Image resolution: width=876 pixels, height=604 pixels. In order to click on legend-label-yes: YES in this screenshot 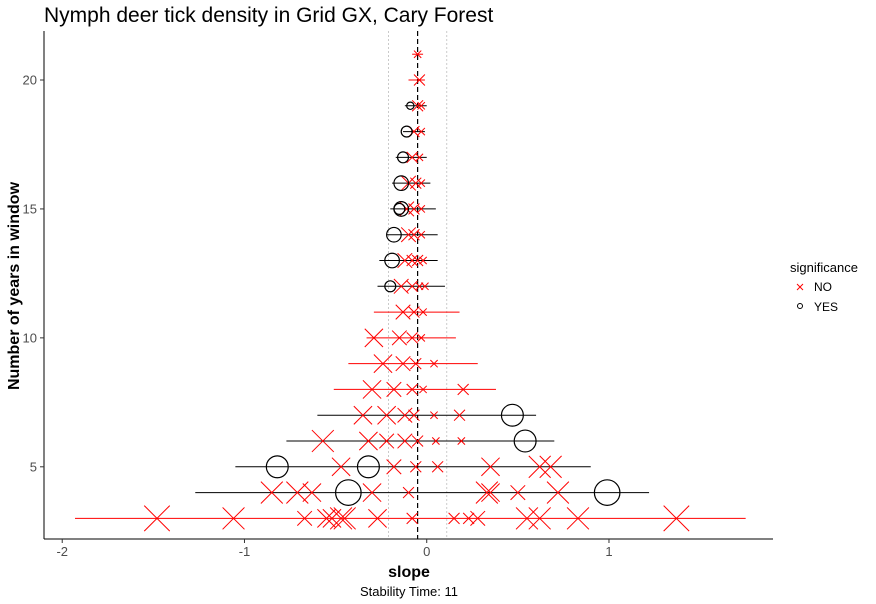, I will do `click(826, 307)`.